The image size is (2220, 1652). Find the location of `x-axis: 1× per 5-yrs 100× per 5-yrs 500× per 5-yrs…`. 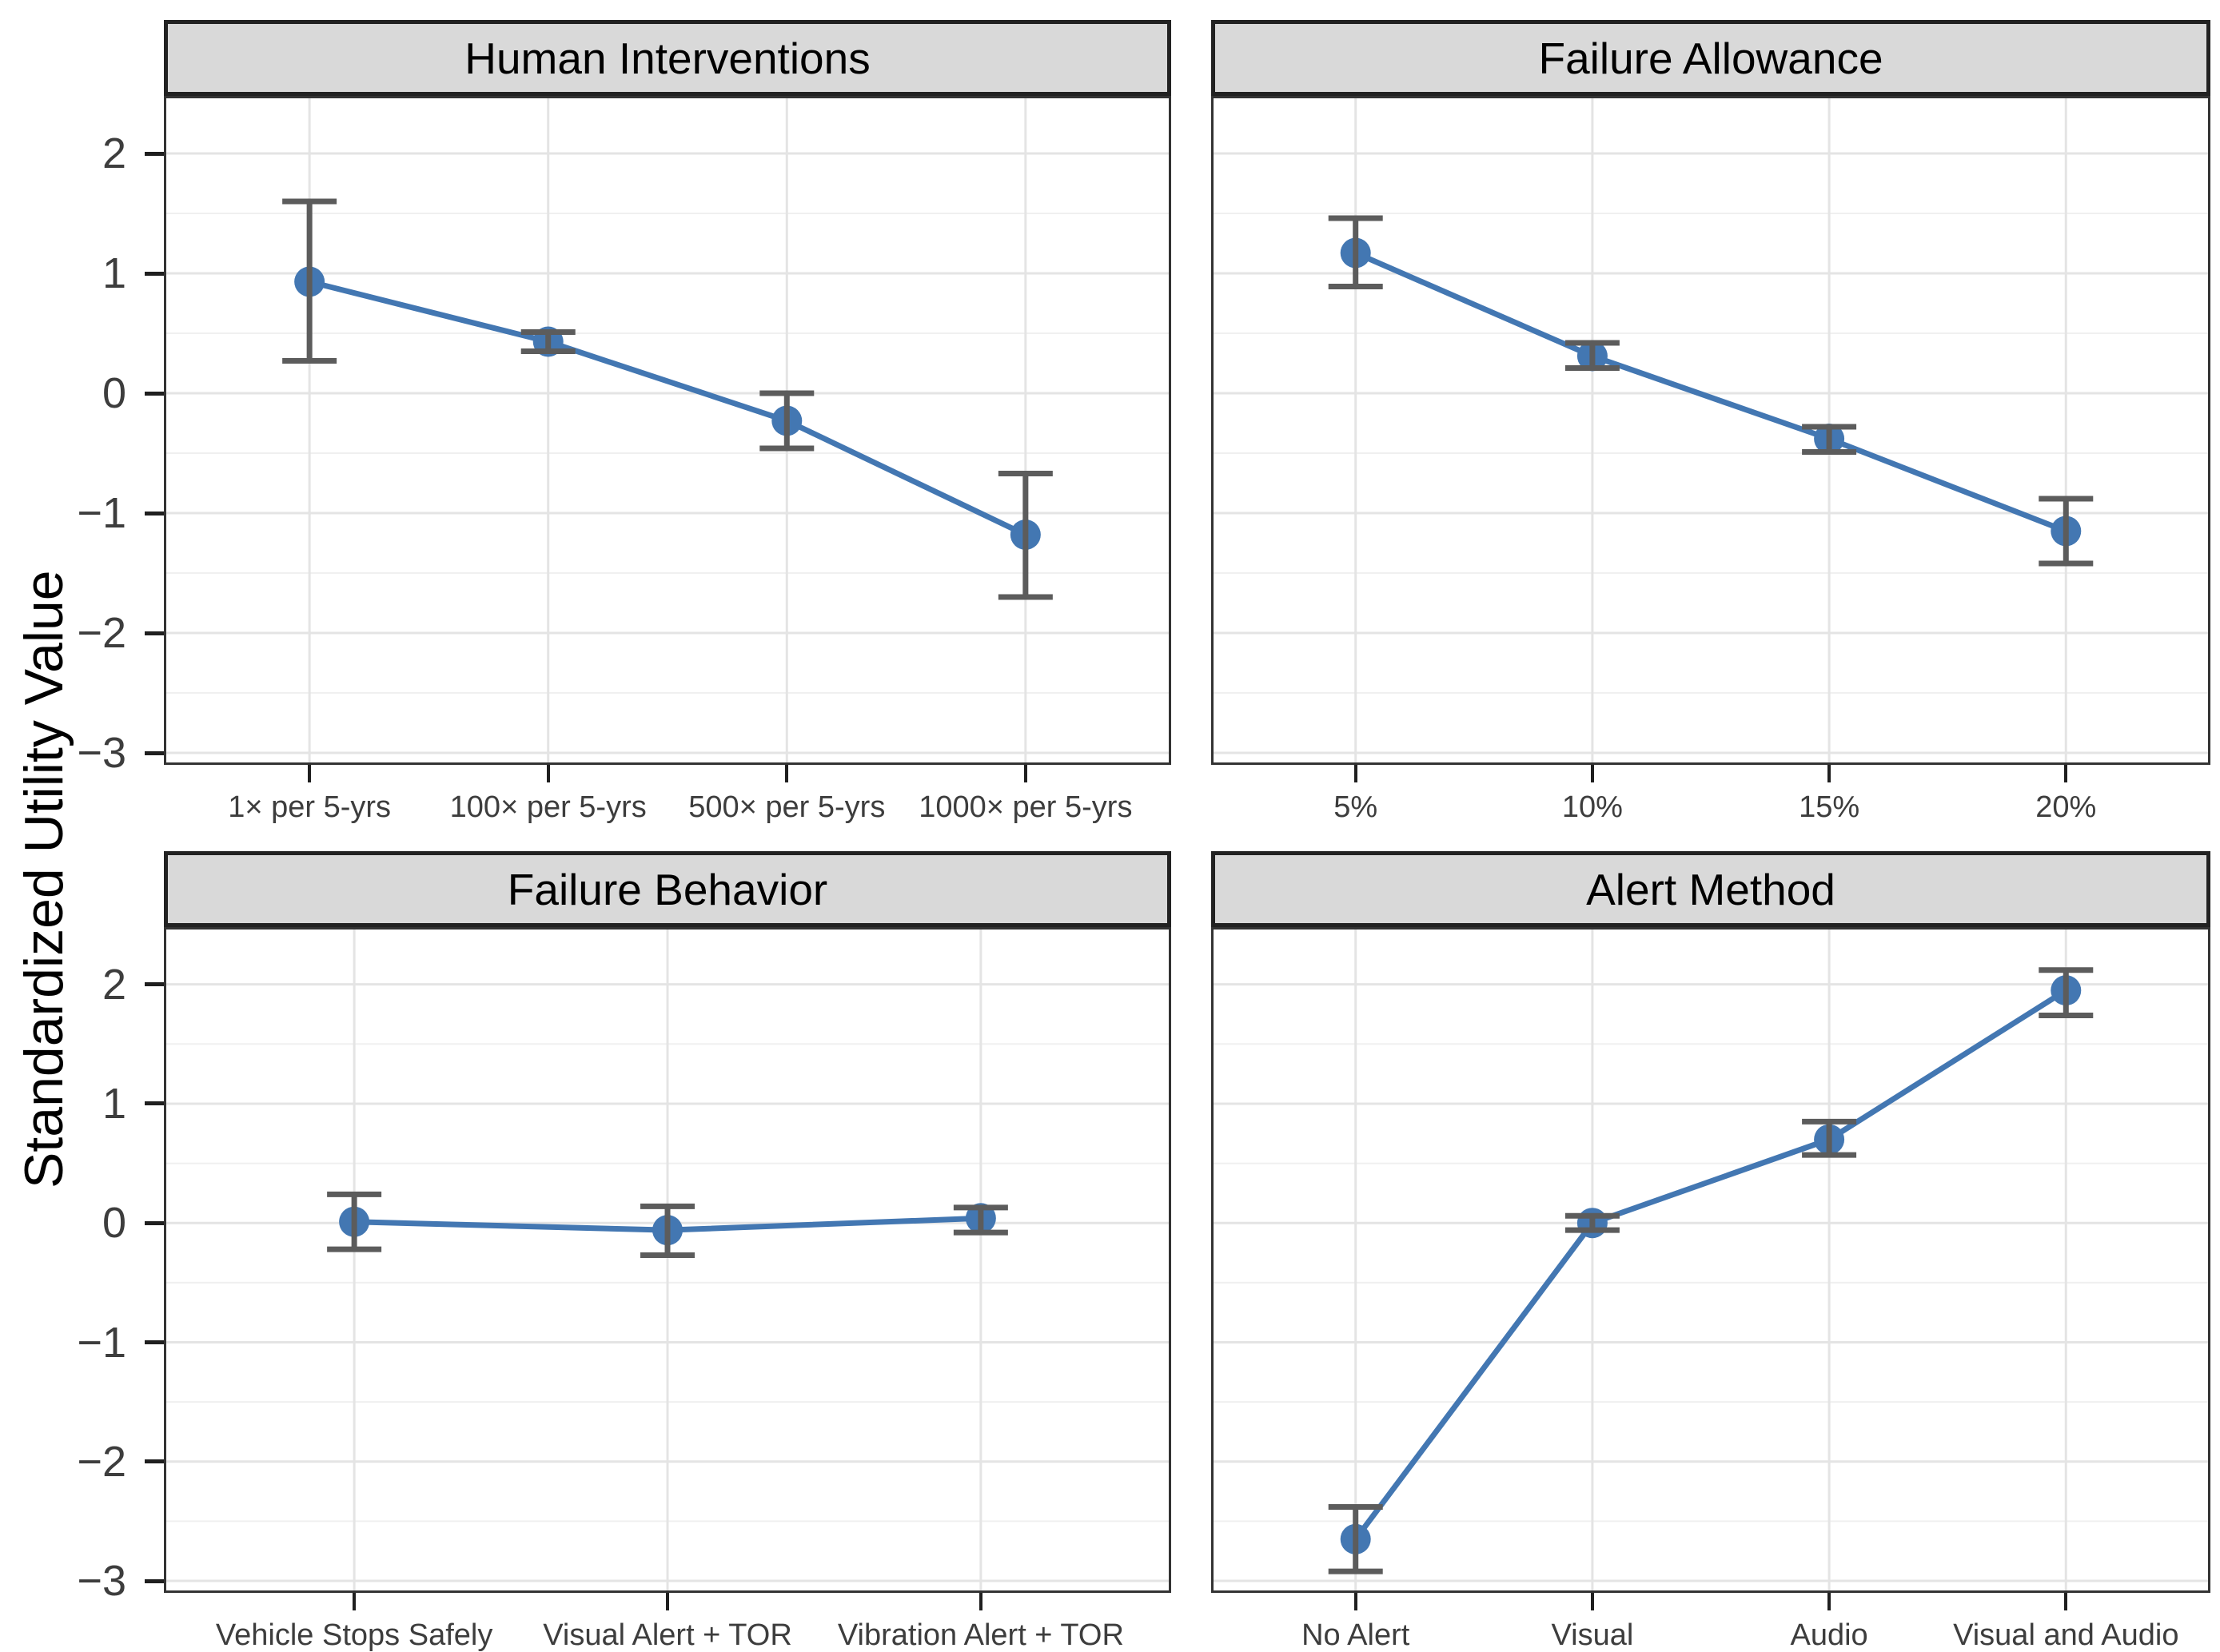

x-axis: 1× per 5-yrs 100× per 5-yrs 500× per 5-yrs… is located at coordinates (667, 811).